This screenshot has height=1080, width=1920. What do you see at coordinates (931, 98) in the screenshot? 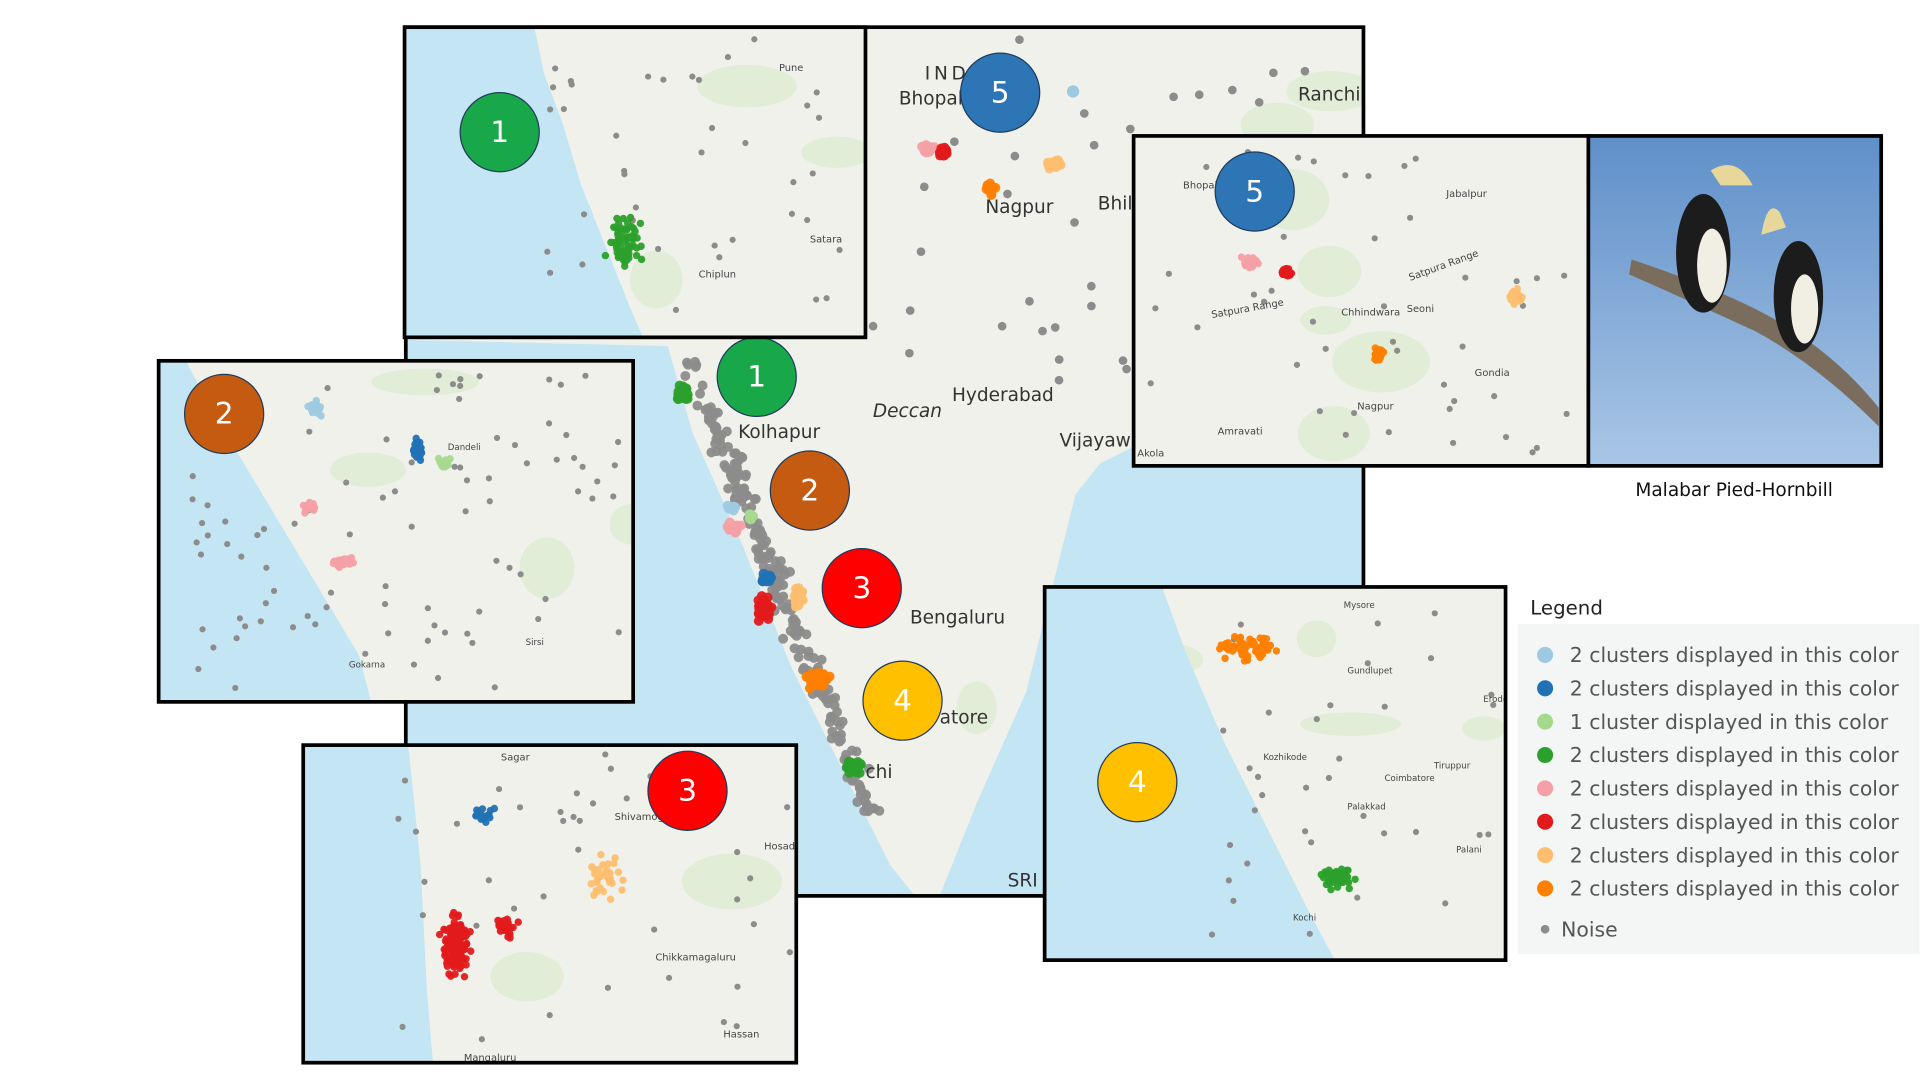
I see `place-label: Bhopal` at bounding box center [931, 98].